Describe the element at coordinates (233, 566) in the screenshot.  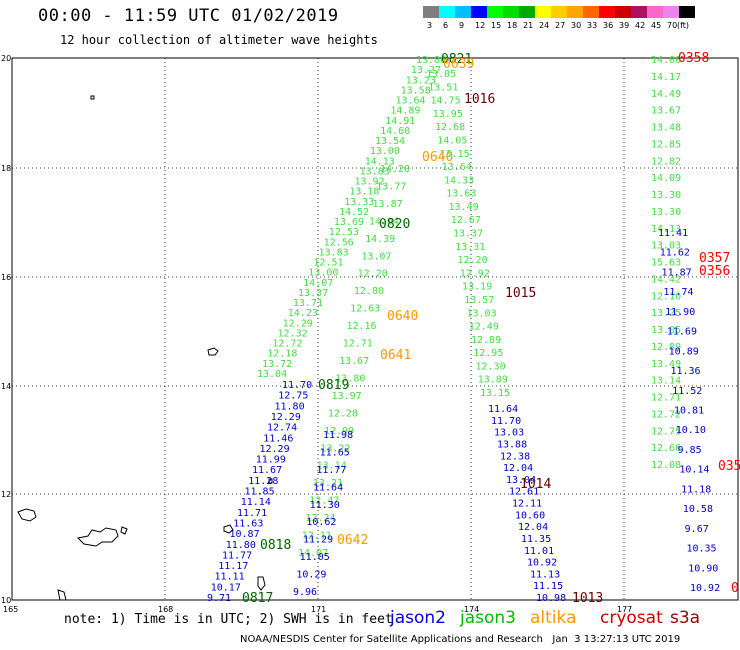
I see `wave-height-value: 11.17` at that location.